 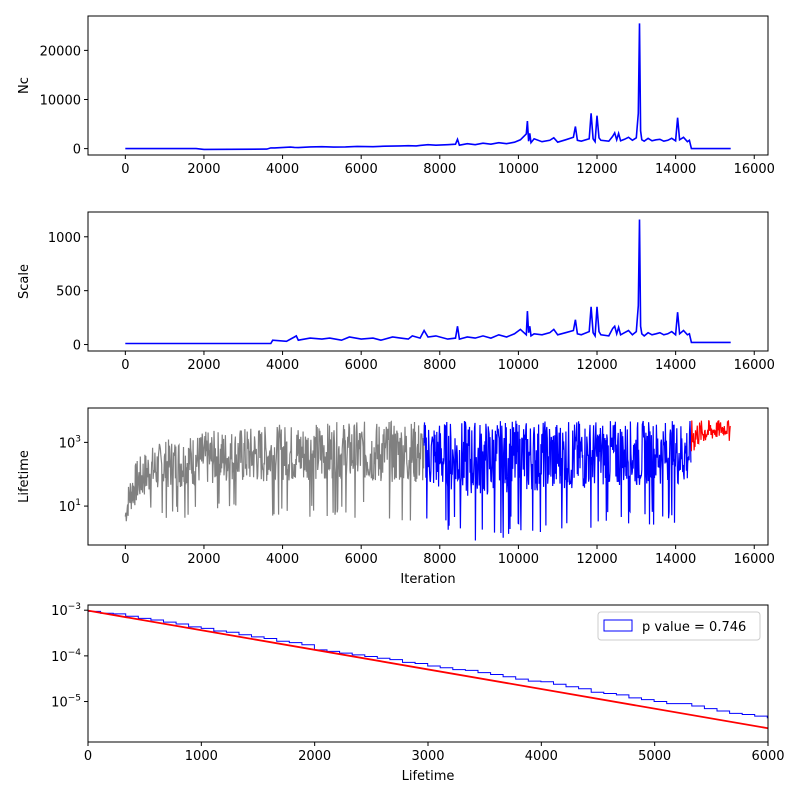 What do you see at coordinates (618, 625) in the screenshot?
I see `legend-swatch` at bounding box center [618, 625].